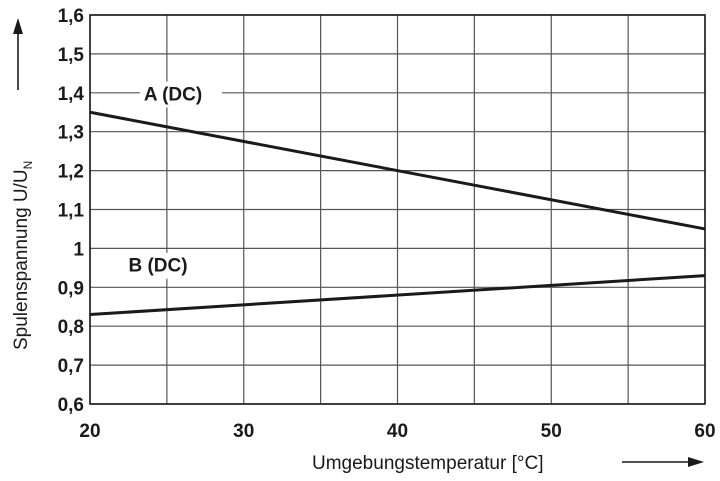 This screenshot has height=481, width=720. Describe the element at coordinates (71, 133) in the screenshot. I see `y-tick-label: 1,3` at that location.